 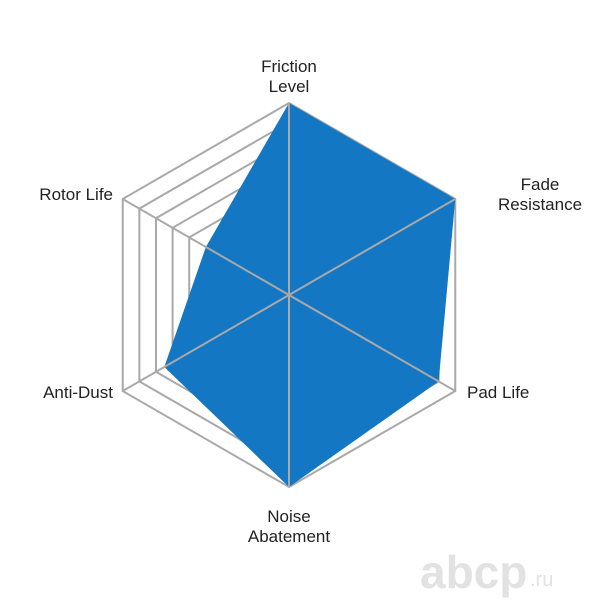 I want to click on watermark: abcp .ru, so click(x=486, y=572).